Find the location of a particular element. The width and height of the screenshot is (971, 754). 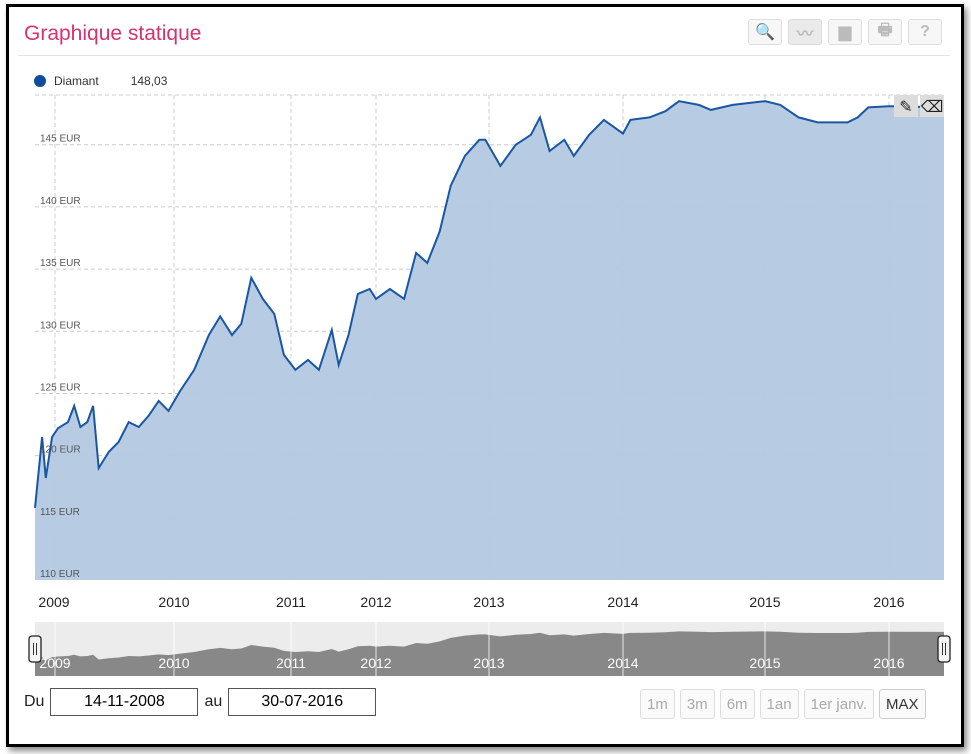

search-button: 🔍 is located at coordinates (765, 32).